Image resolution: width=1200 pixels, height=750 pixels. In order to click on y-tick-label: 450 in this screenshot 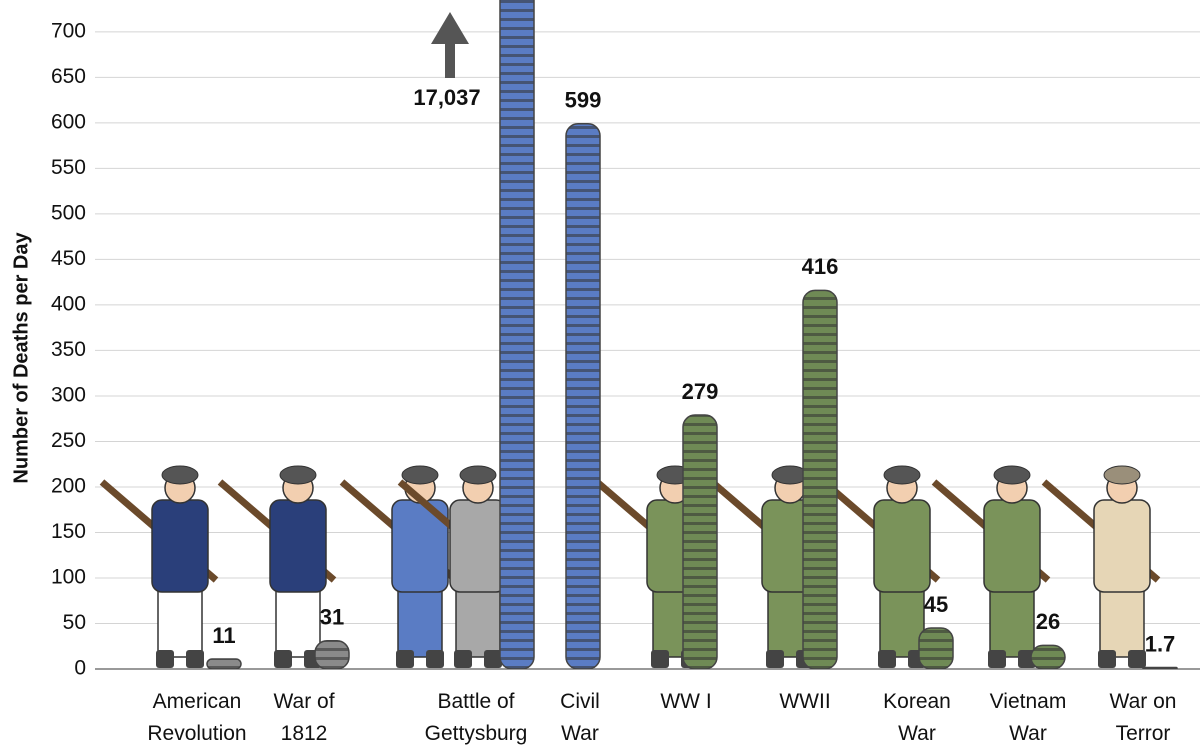, I will do `click(68, 258)`.